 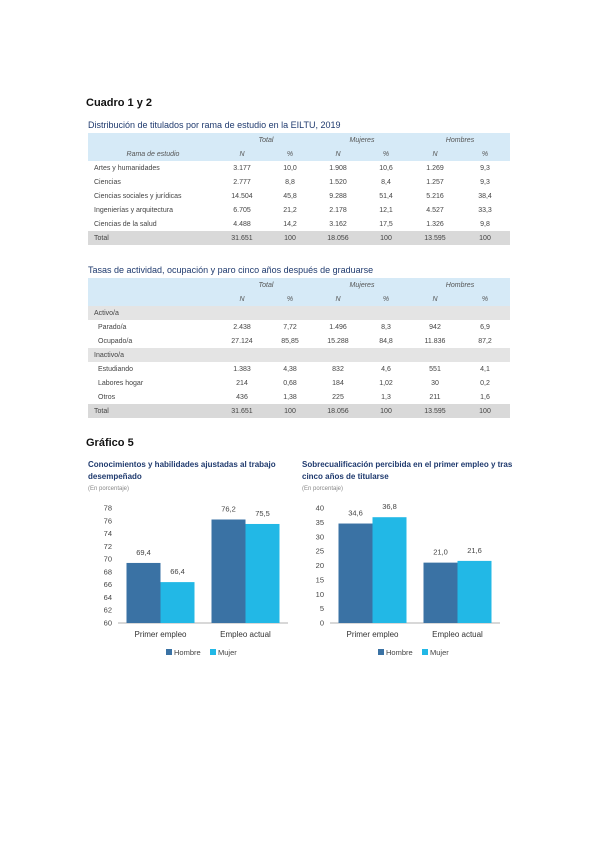 I want to click on table-cell: 1.496, so click(x=338, y=327).